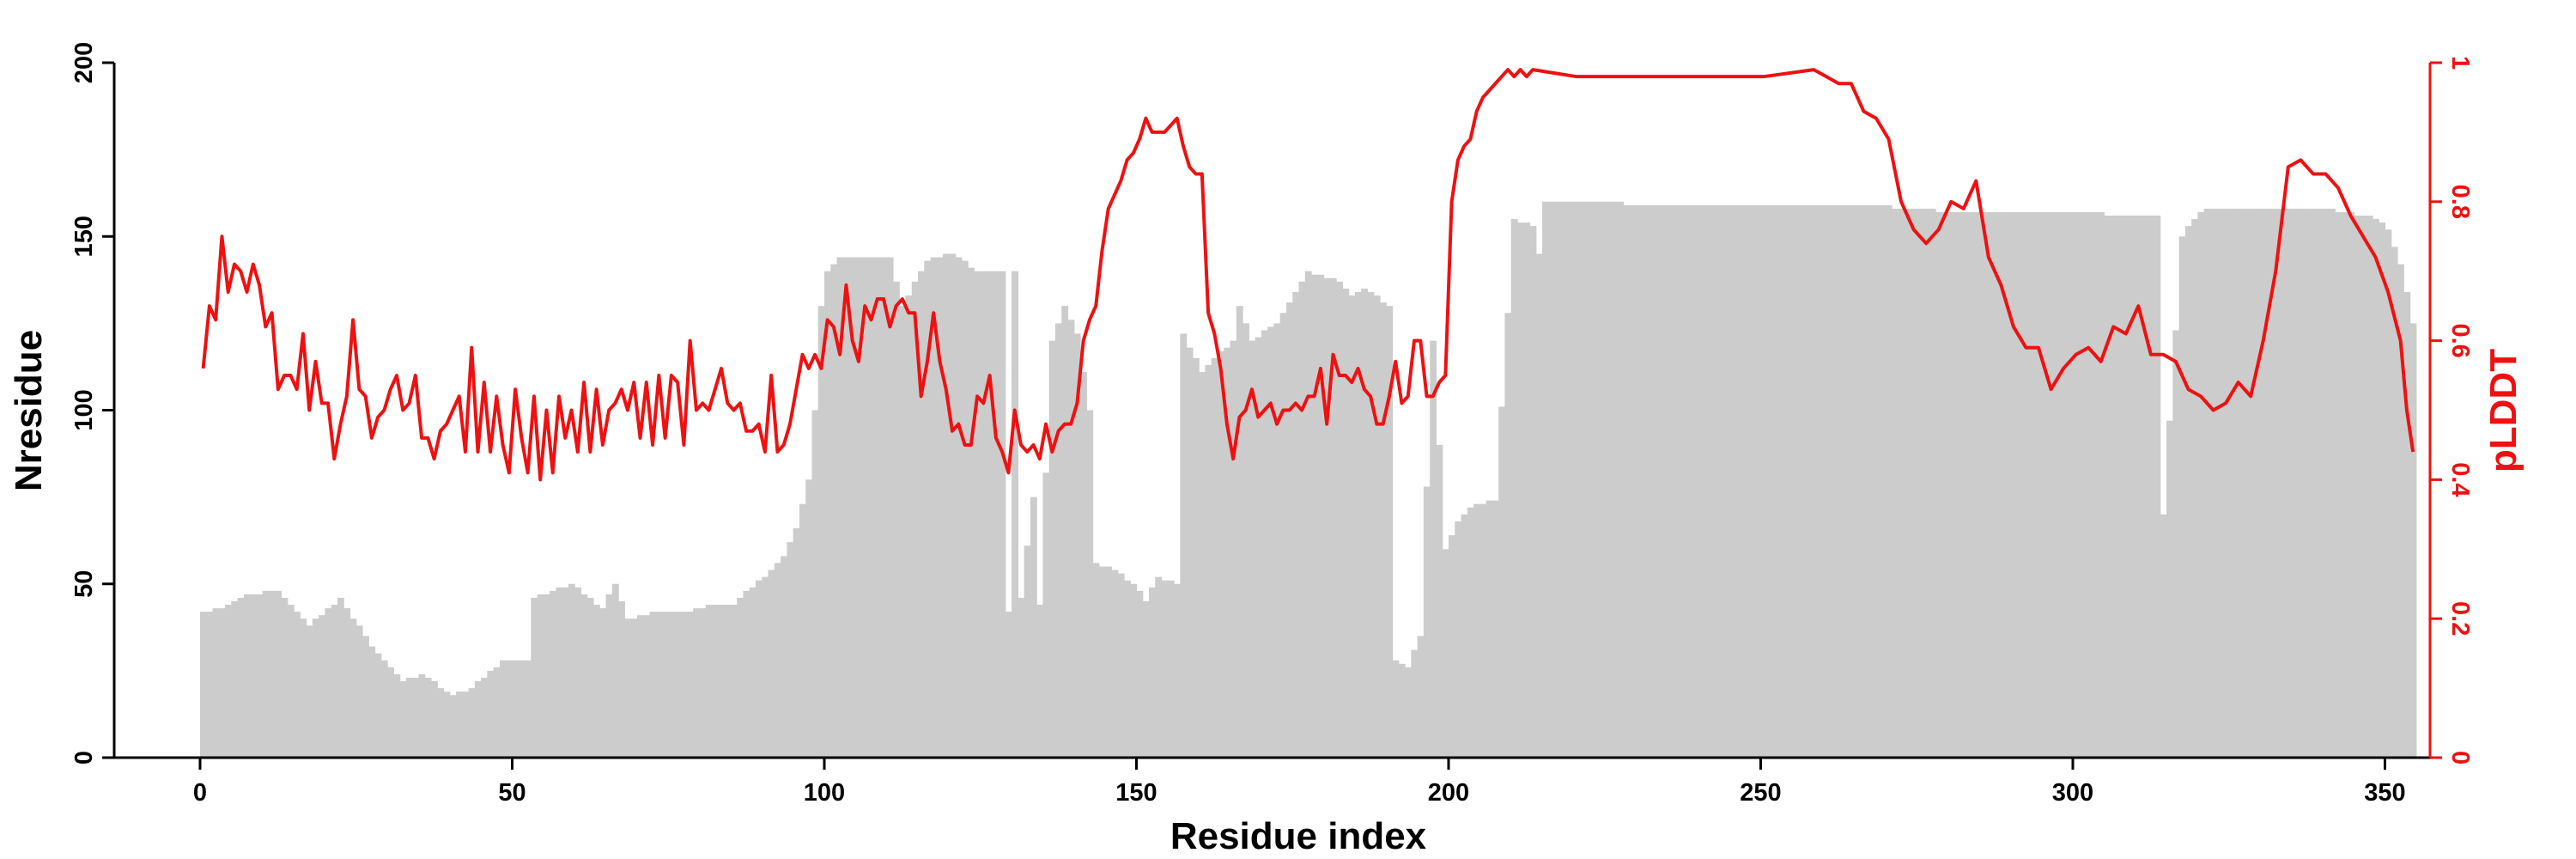 The image size is (2576, 859). Describe the element at coordinates (824, 793) in the screenshot. I see `x-tick-label: 100` at that location.